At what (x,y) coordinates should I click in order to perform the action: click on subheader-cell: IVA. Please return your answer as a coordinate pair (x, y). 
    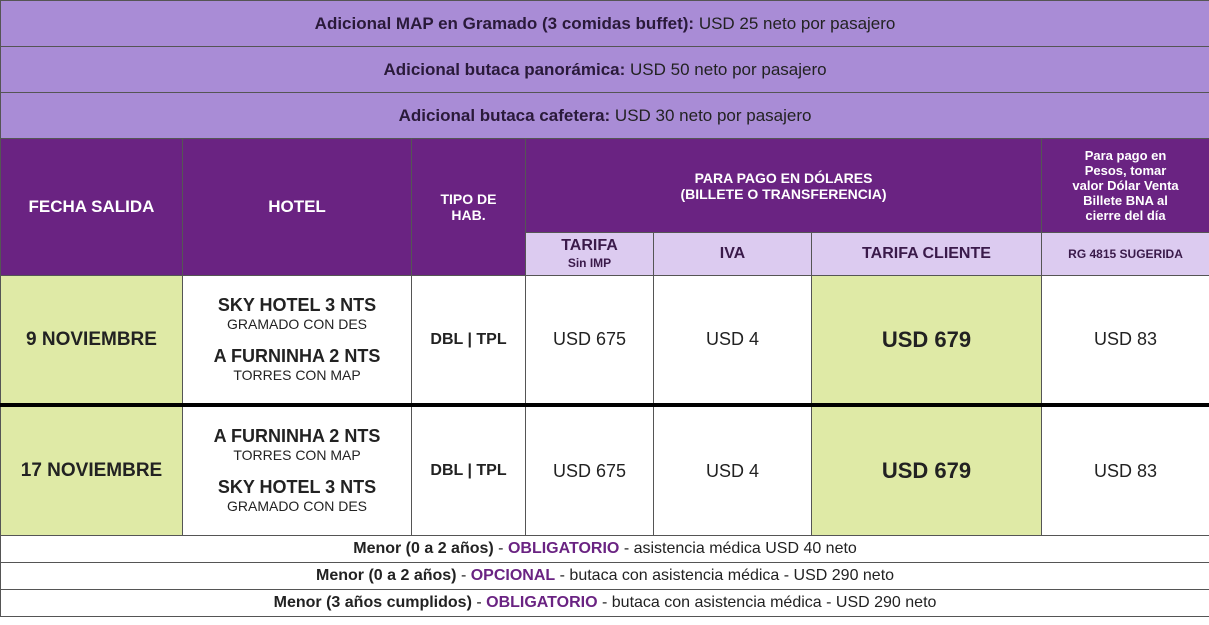
    Looking at the image, I should click on (732, 254).